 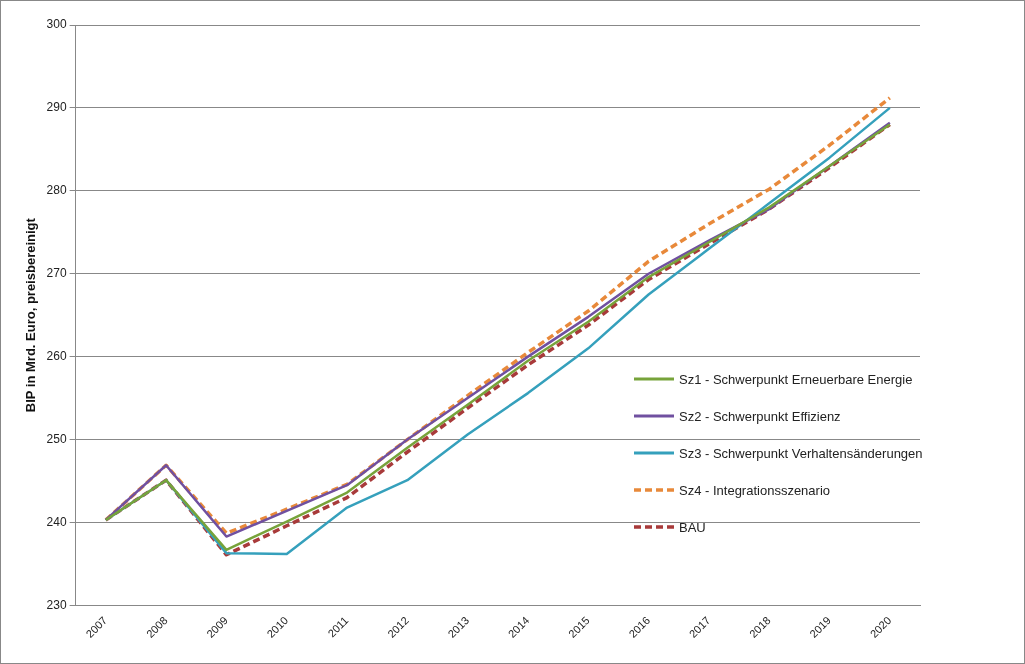 What do you see at coordinates (56, 355) in the screenshot?
I see `y-tick-label: 260` at bounding box center [56, 355].